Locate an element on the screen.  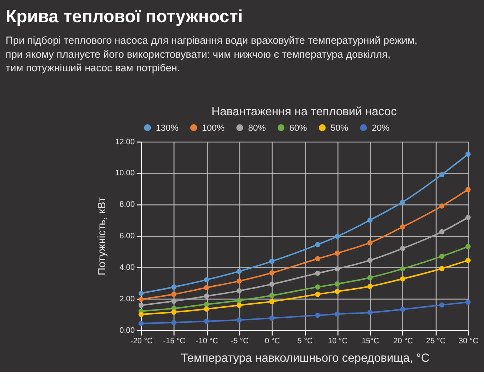
x-tick-label: 30 °C is located at coordinates (468, 341).